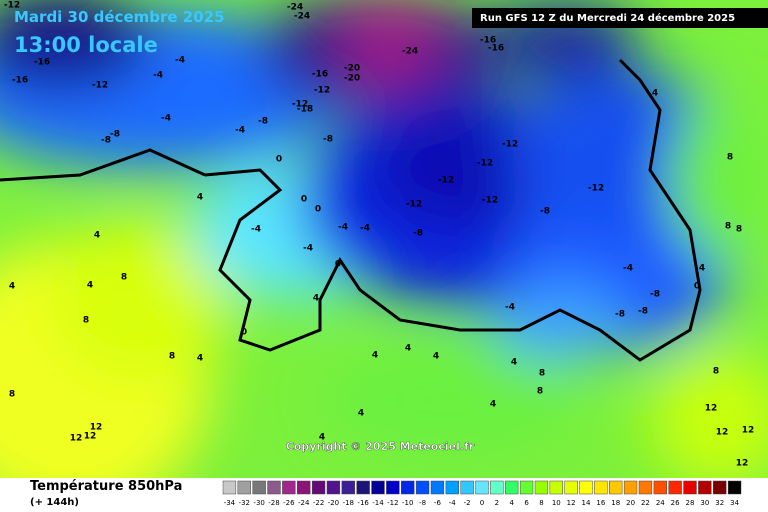 This screenshot has height=512, width=768. Describe the element at coordinates (675, 503) in the screenshot. I see `scale-label: 26` at that location.